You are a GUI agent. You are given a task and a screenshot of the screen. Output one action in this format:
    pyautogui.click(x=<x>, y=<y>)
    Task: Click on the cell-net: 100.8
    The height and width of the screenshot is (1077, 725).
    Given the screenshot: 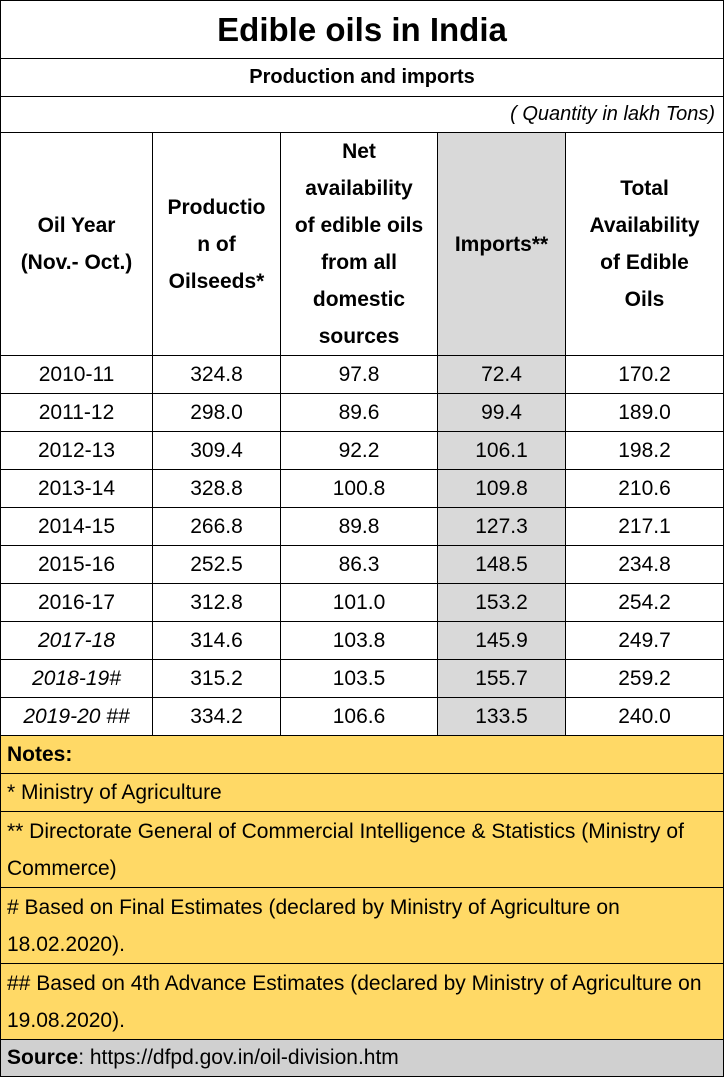 What is the action you would take?
    pyautogui.click(x=359, y=488)
    